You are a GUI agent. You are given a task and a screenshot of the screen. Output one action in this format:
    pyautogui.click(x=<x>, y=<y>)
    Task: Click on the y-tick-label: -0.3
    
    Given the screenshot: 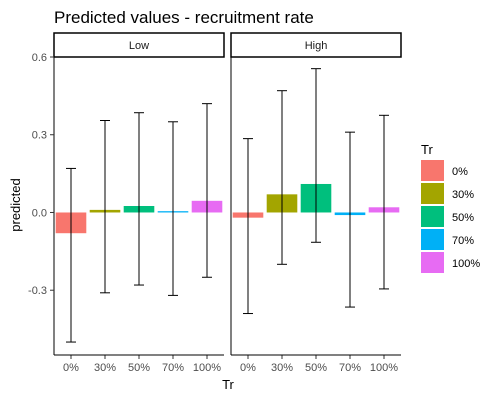 What is the action you would take?
    pyautogui.click(x=37, y=291)
    